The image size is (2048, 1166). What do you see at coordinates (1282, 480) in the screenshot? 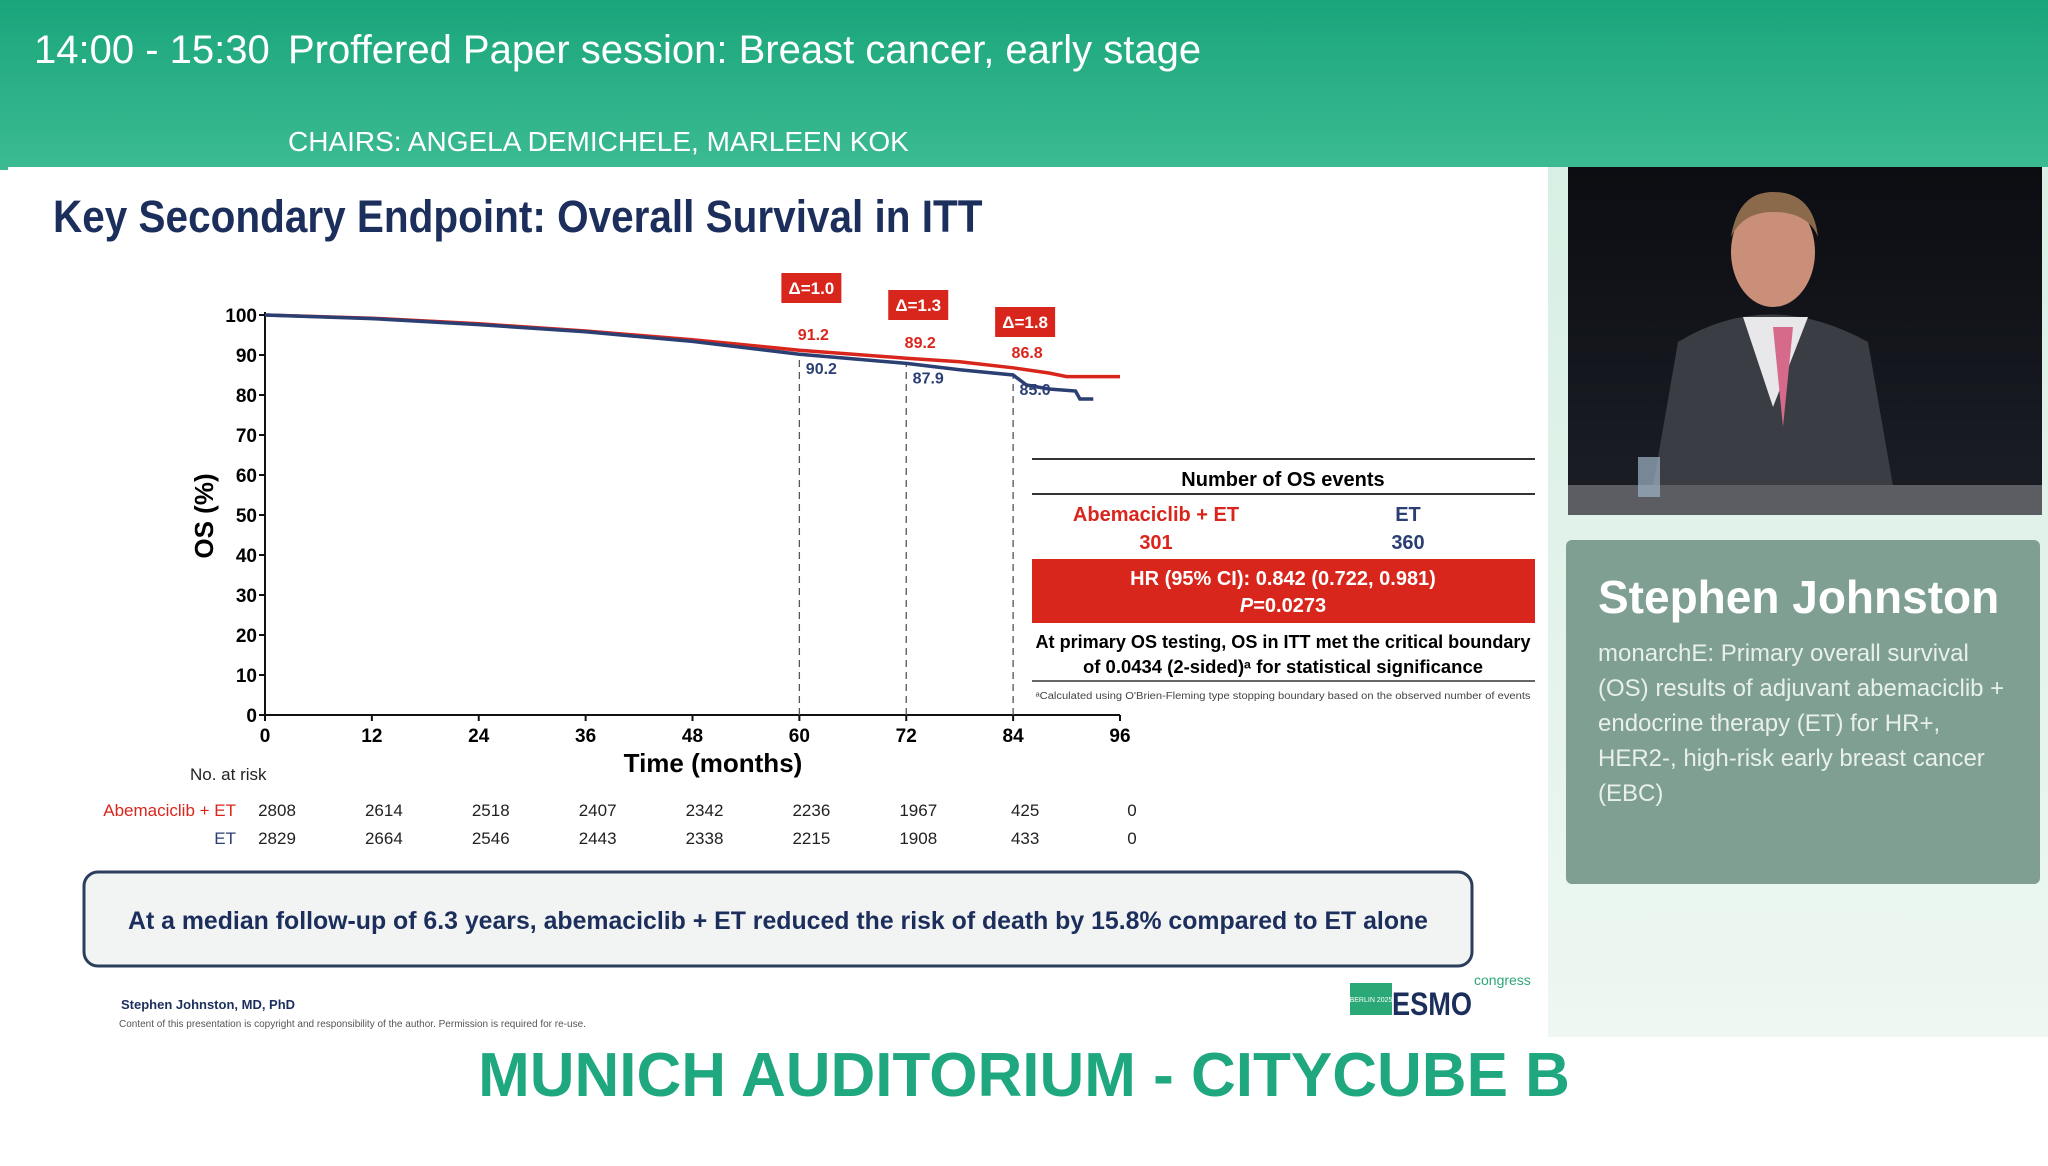
I see `events-heading: Number of OS events` at bounding box center [1282, 480].